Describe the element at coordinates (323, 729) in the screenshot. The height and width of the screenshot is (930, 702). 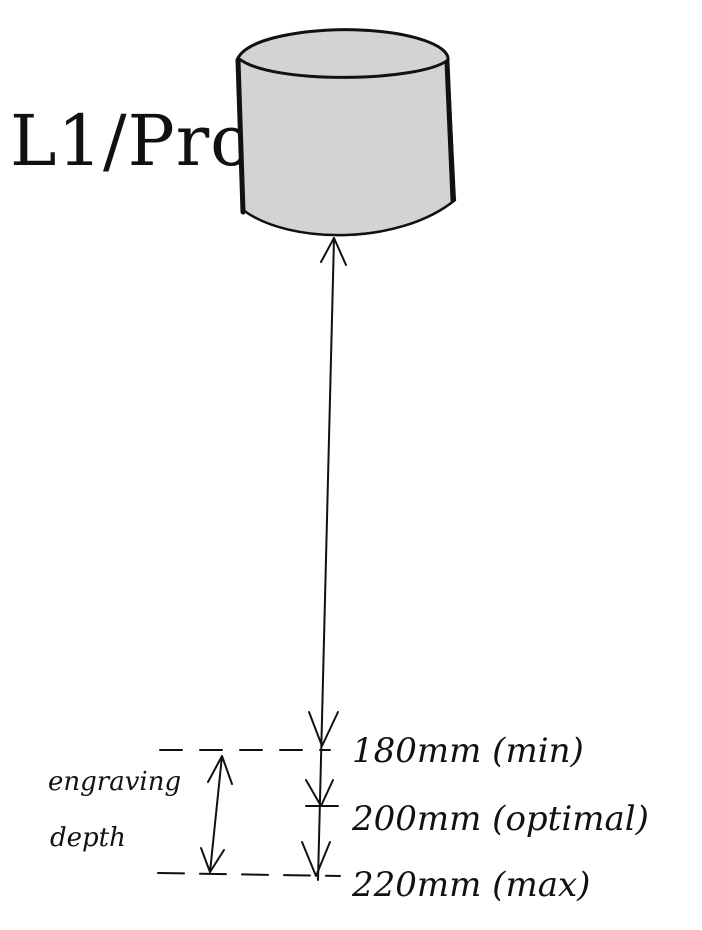
I see `arrowhead-min` at that location.